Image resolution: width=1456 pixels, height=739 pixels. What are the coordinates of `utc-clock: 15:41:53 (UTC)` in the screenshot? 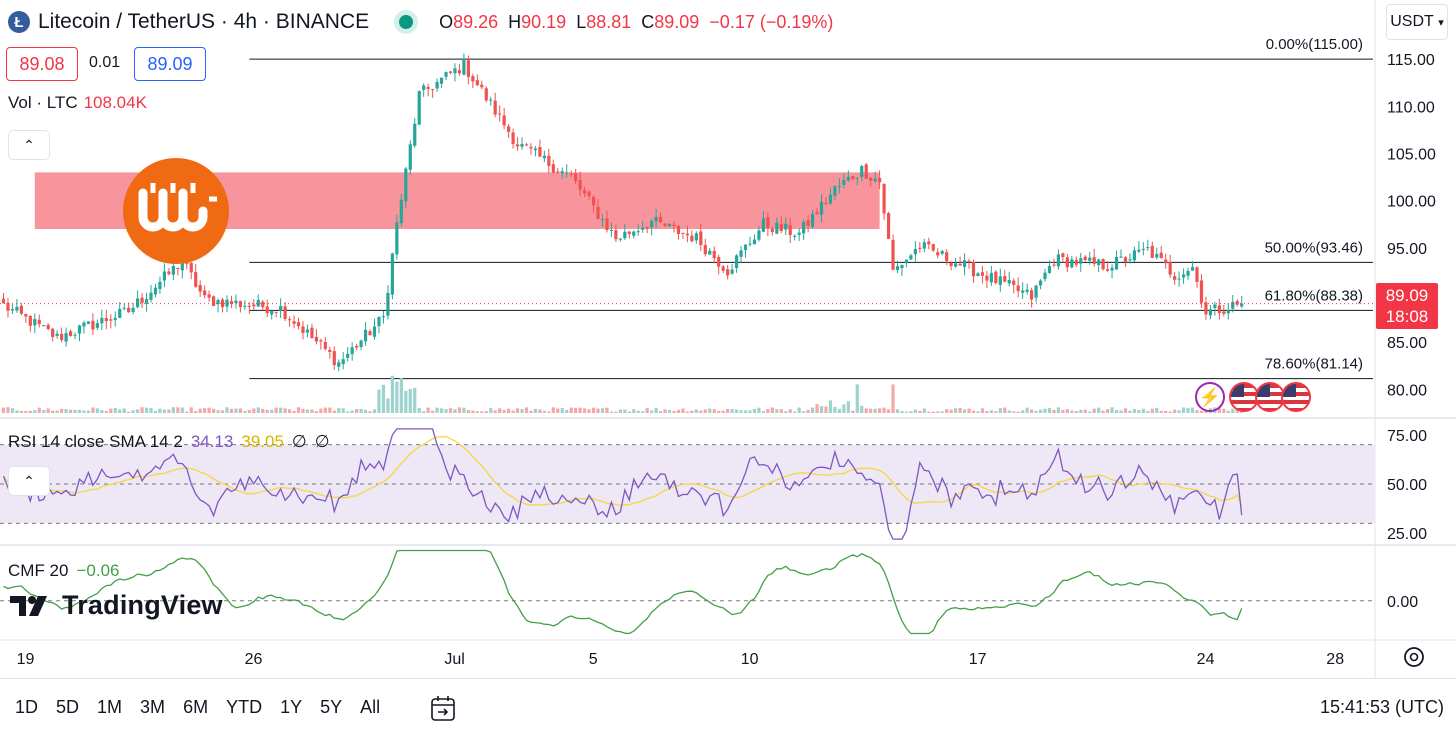 It's located at (1381, 707).